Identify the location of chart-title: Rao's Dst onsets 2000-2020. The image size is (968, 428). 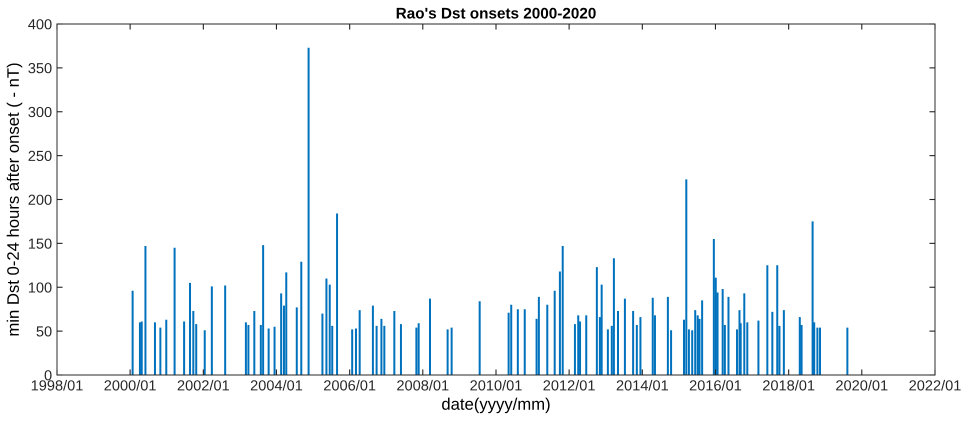
(496, 13).